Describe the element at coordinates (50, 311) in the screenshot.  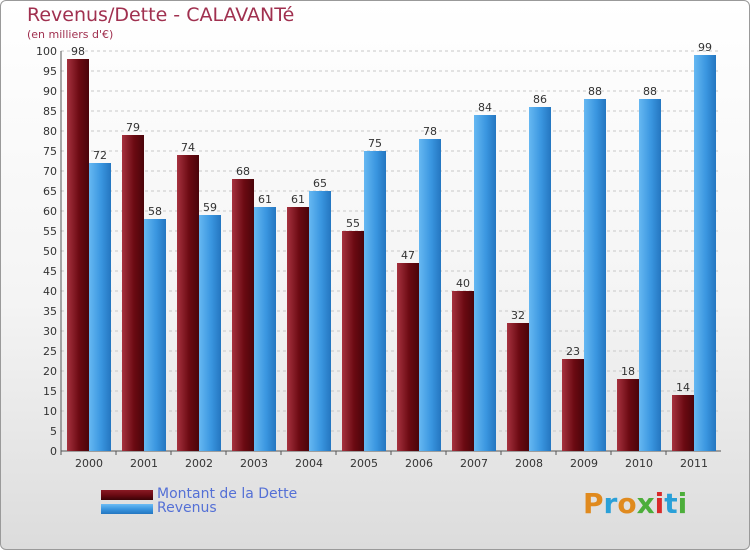
I see `y-tick-label: 35` at that location.